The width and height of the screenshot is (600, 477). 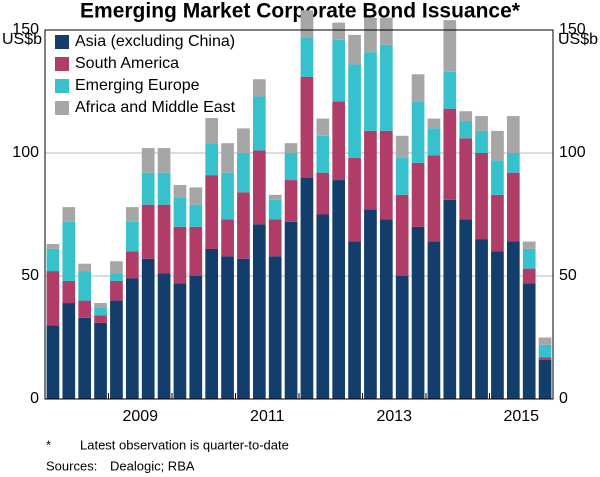 I want to click on y-tick-label: 150, so click(x=25, y=29).